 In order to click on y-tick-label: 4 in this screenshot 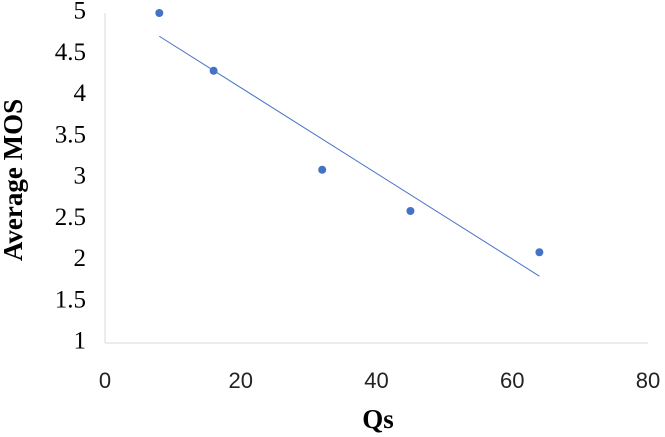, I will do `click(80, 93)`.